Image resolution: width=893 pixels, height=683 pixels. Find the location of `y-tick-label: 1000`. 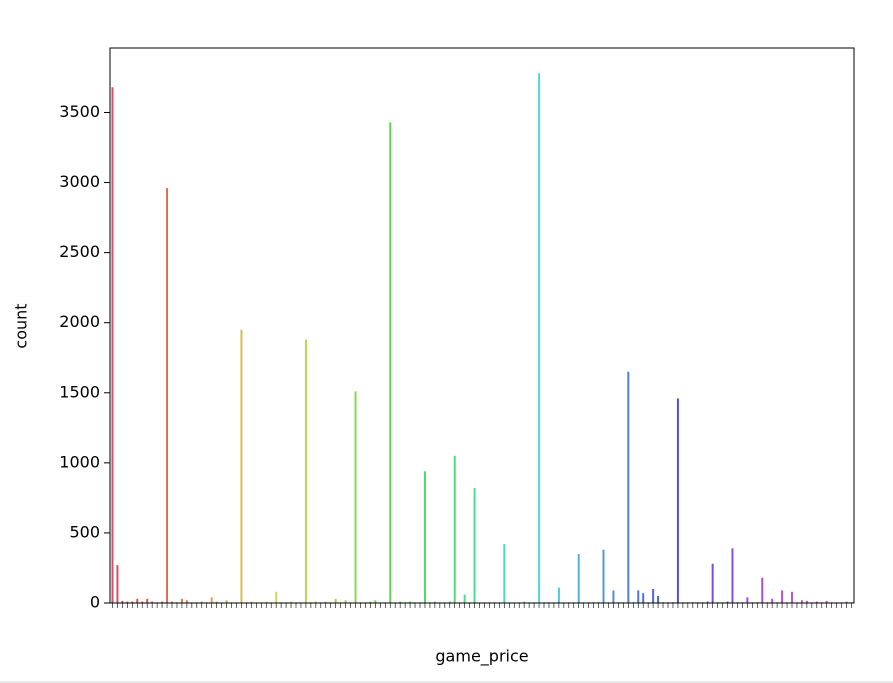

y-tick-label: 1000 is located at coordinates (79, 461).